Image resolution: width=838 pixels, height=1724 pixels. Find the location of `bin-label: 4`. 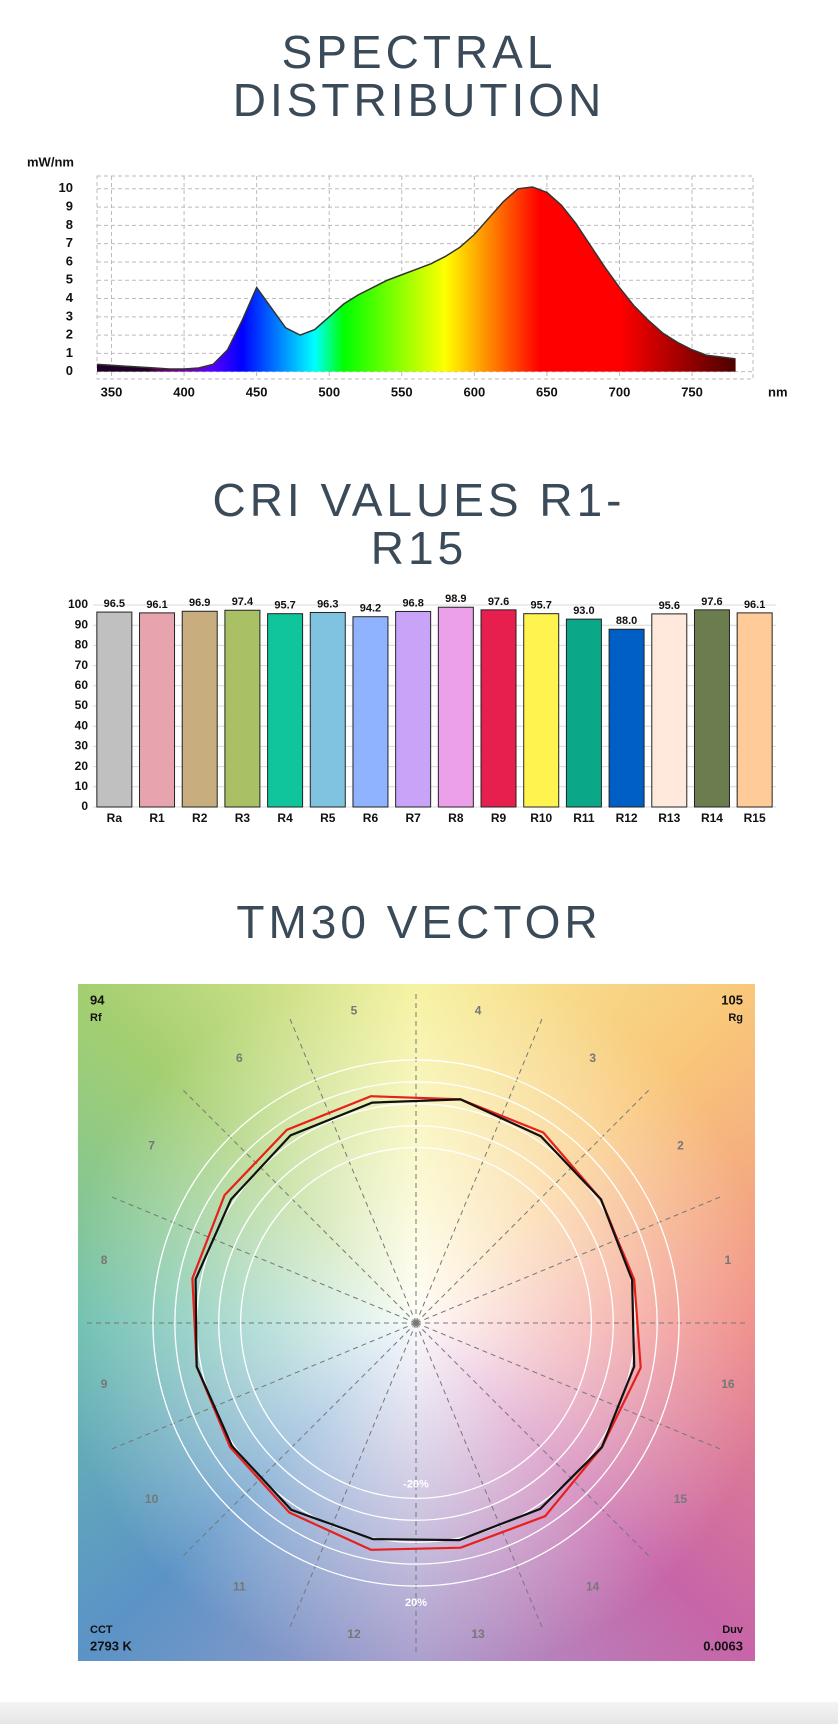

bin-label: 4 is located at coordinates (478, 1010).